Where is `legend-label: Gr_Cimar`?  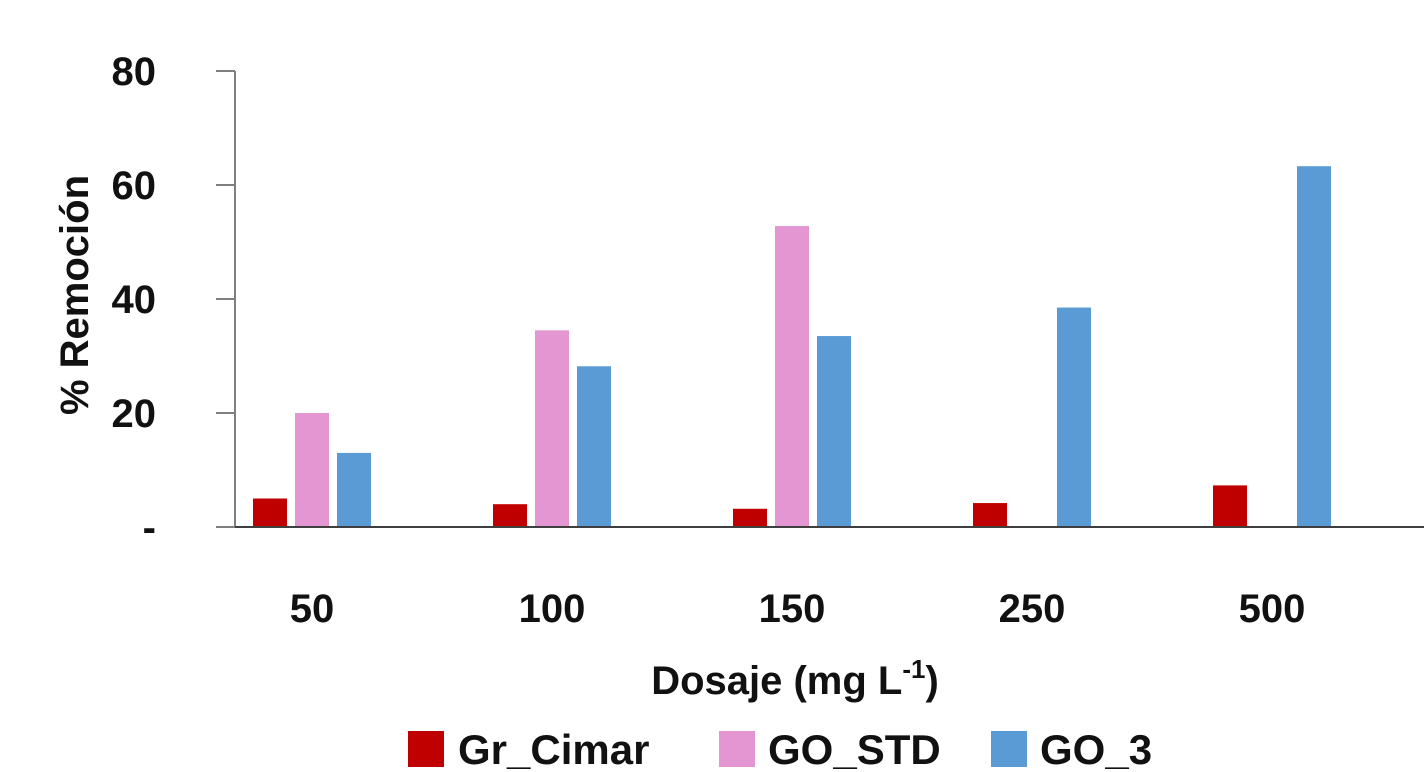 legend-label: Gr_Cimar is located at coordinates (553, 749).